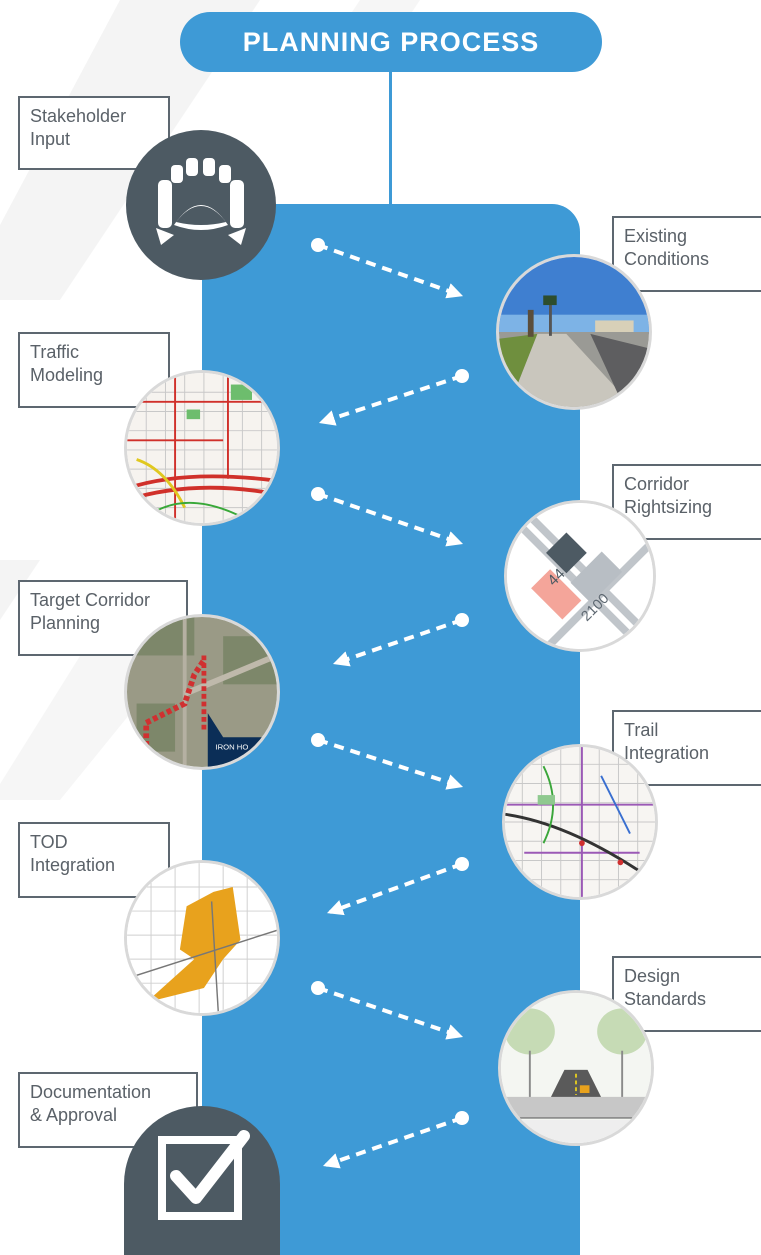  What do you see at coordinates (576, 1068) in the screenshot?
I see `street-section` at bounding box center [576, 1068].